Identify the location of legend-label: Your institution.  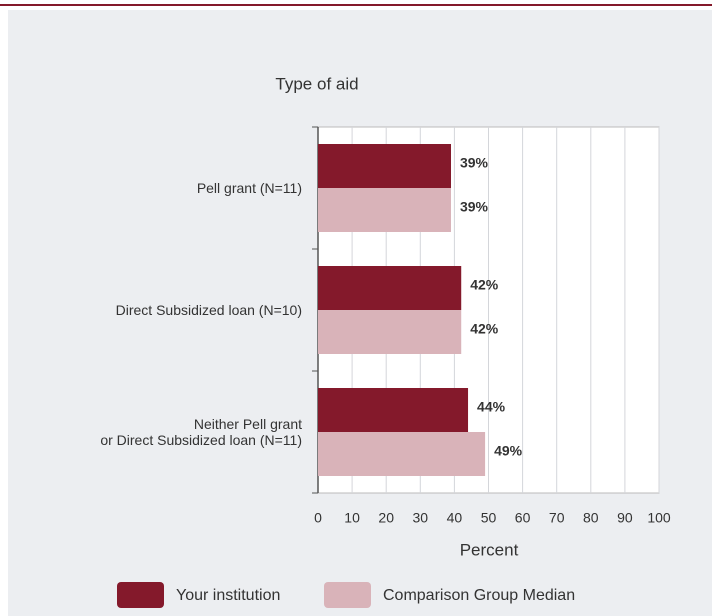
(228, 595).